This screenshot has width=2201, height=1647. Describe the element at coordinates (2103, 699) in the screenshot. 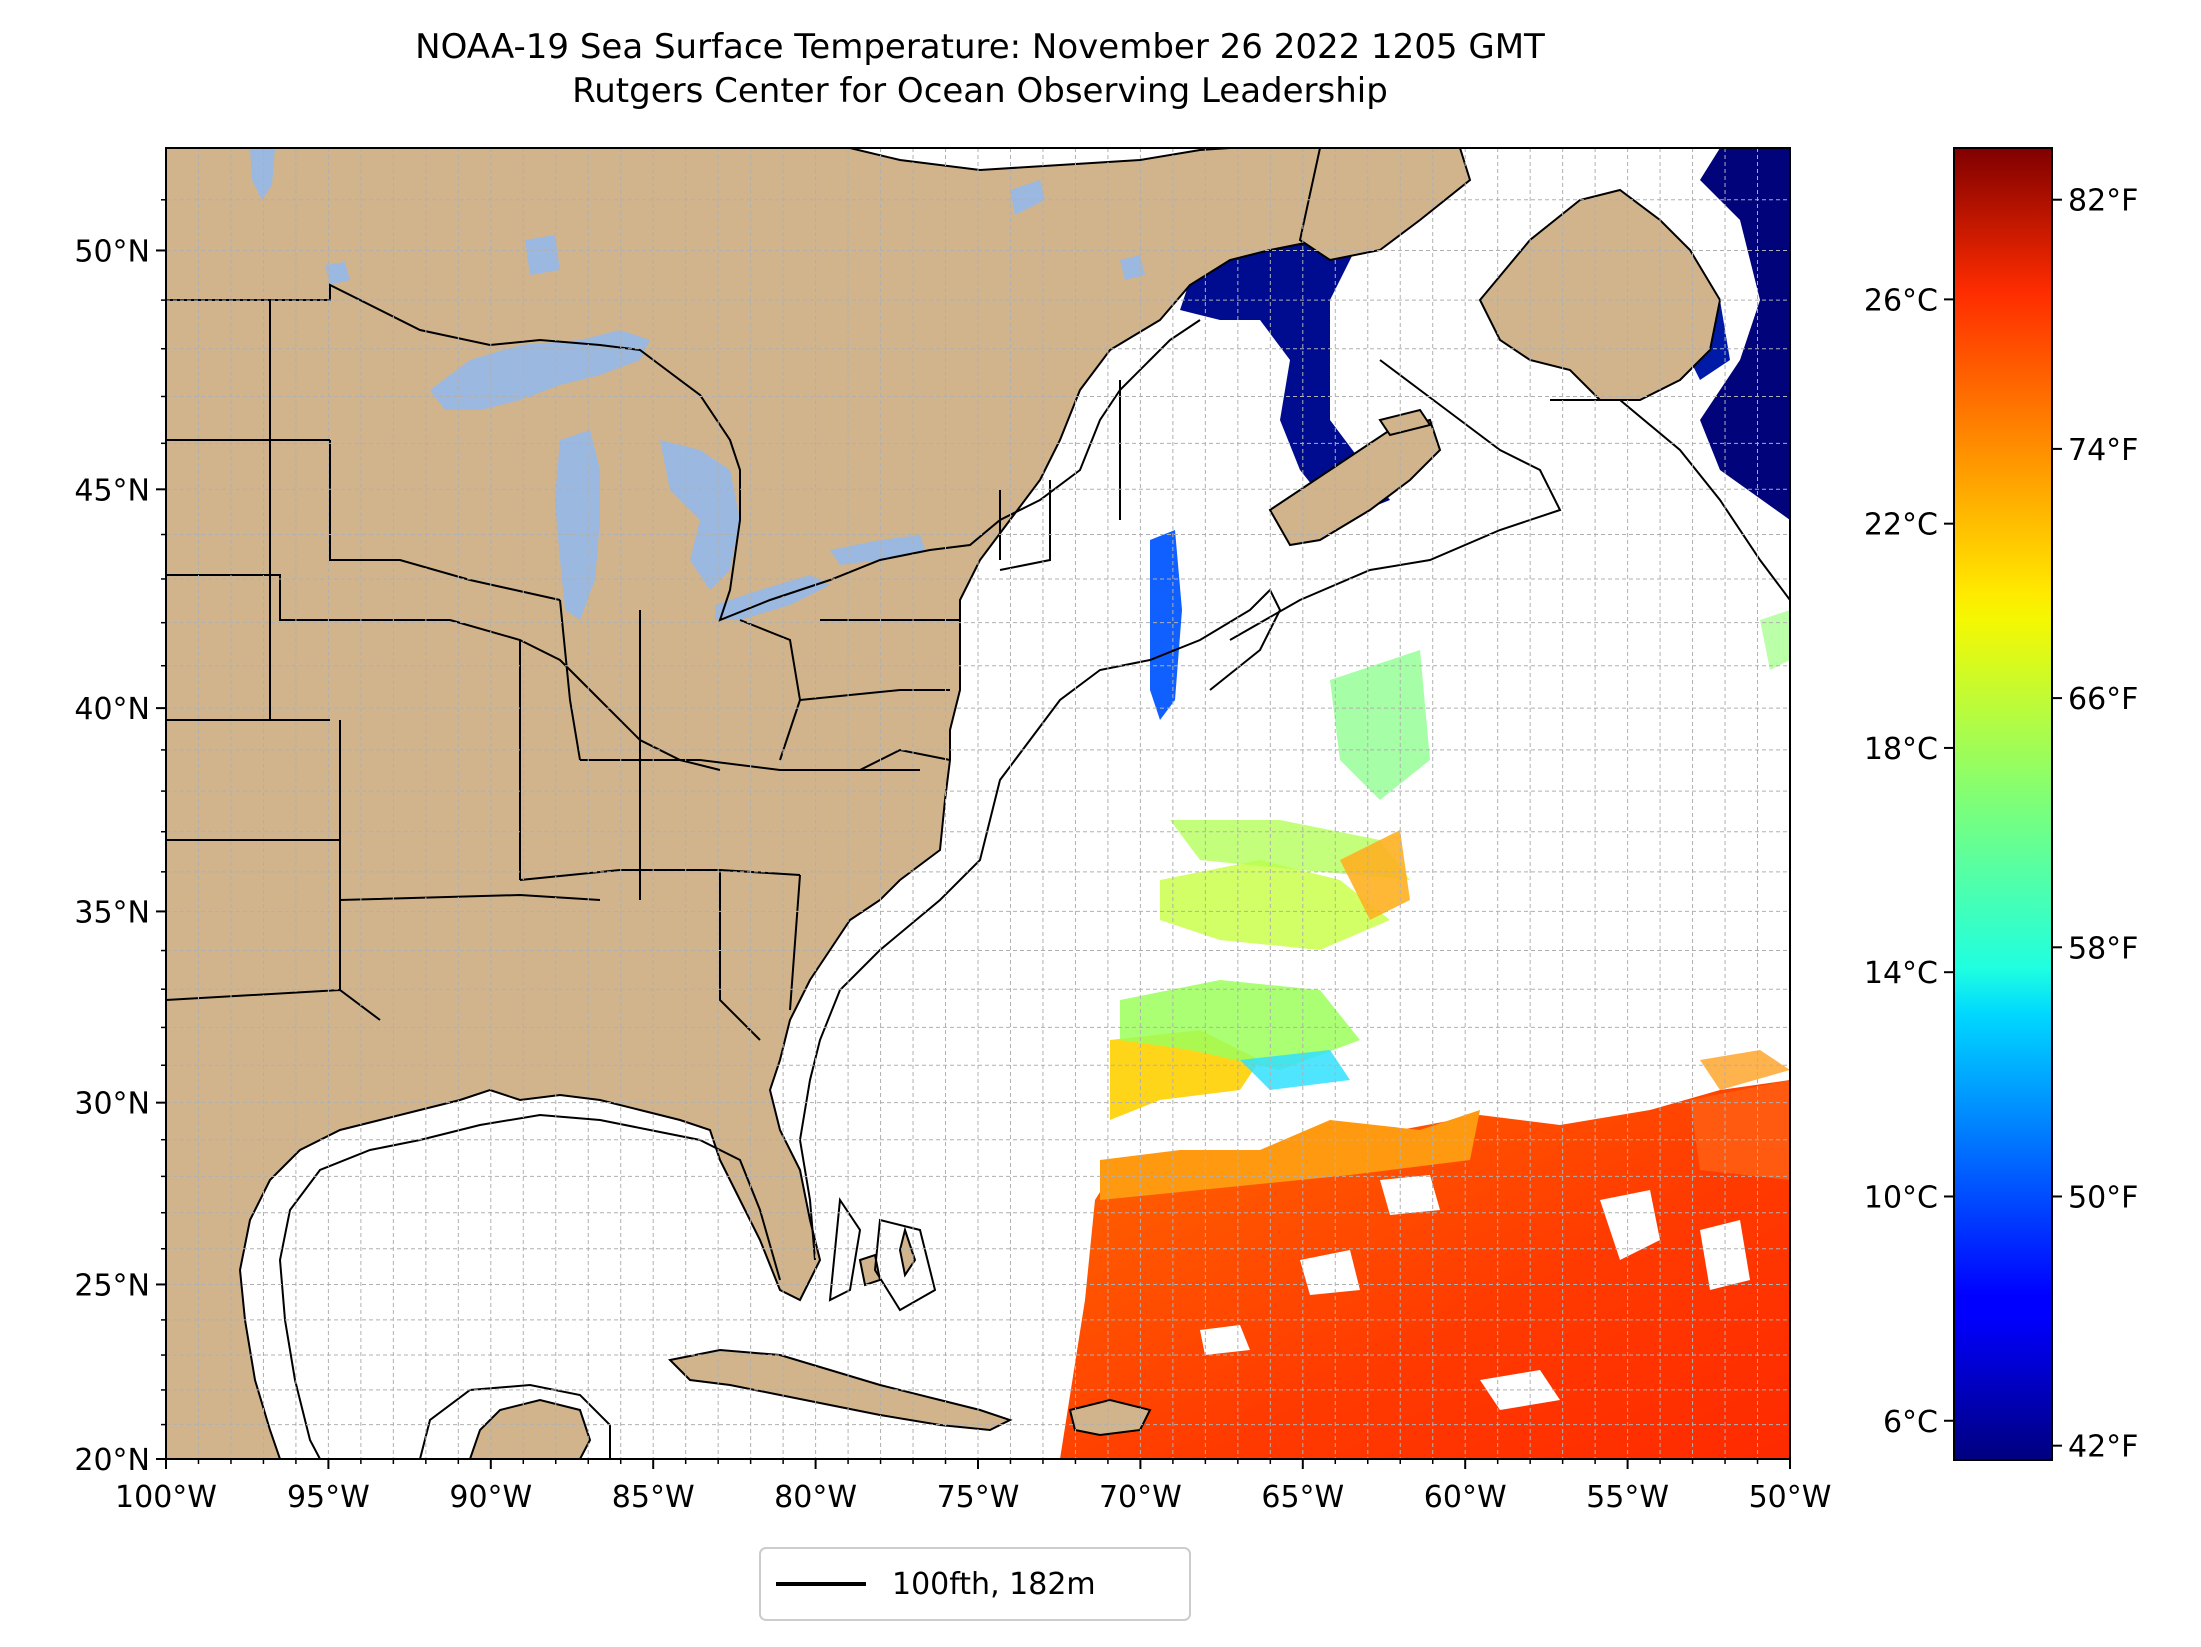

I see `colorbar-fahrenheit-label: 66°F` at that location.